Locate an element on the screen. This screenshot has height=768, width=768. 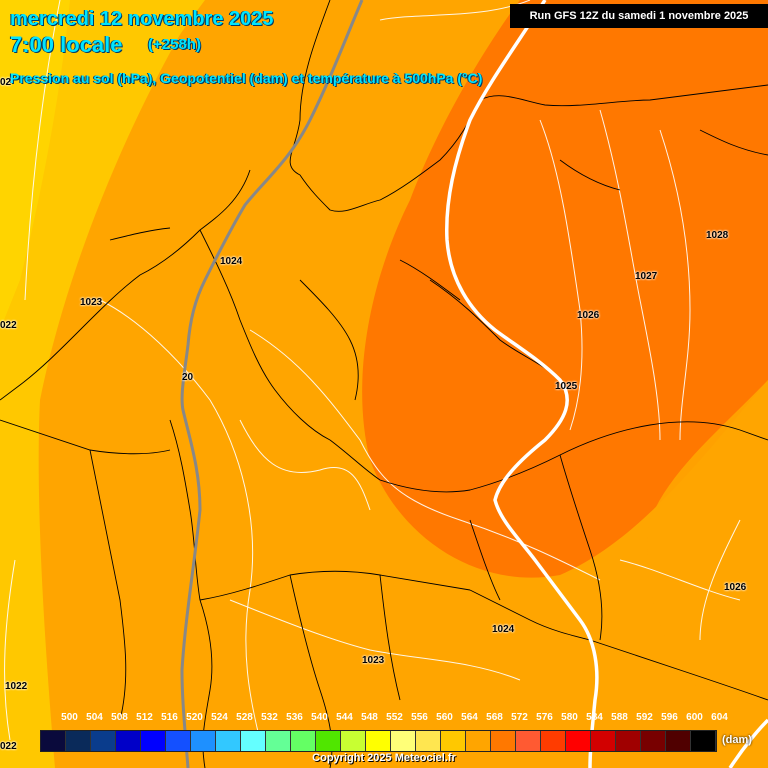
isobar-label: 1028 is located at coordinates (717, 235).